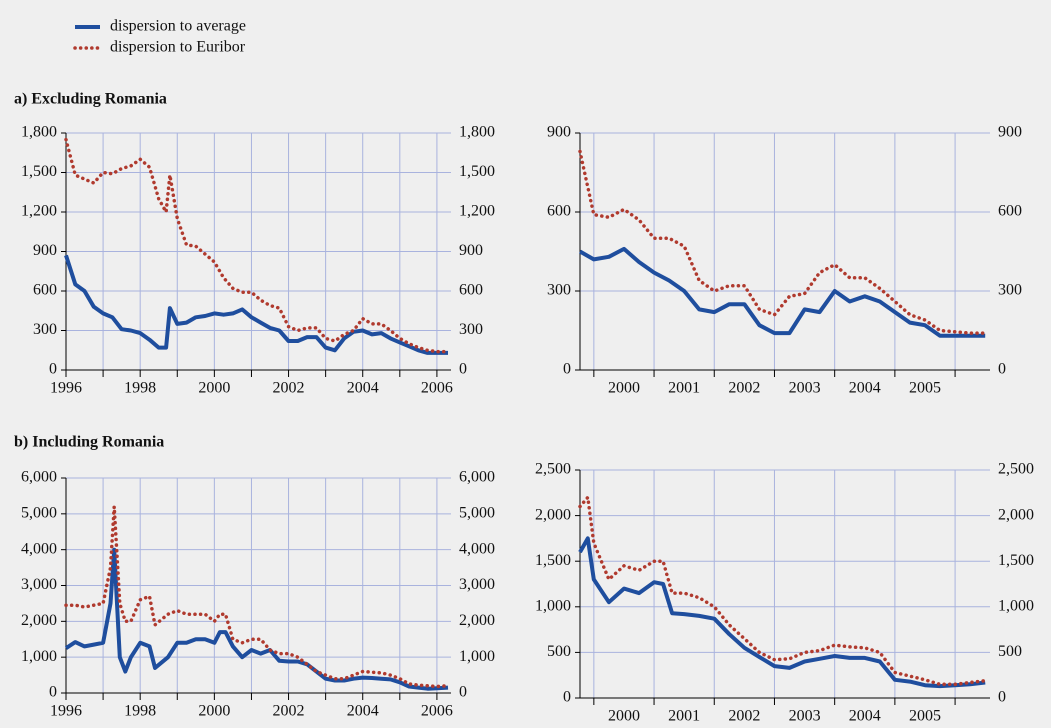 This screenshot has height=728, width=1051. I want to click on y-tick-label: 4,000, so click(39, 548).